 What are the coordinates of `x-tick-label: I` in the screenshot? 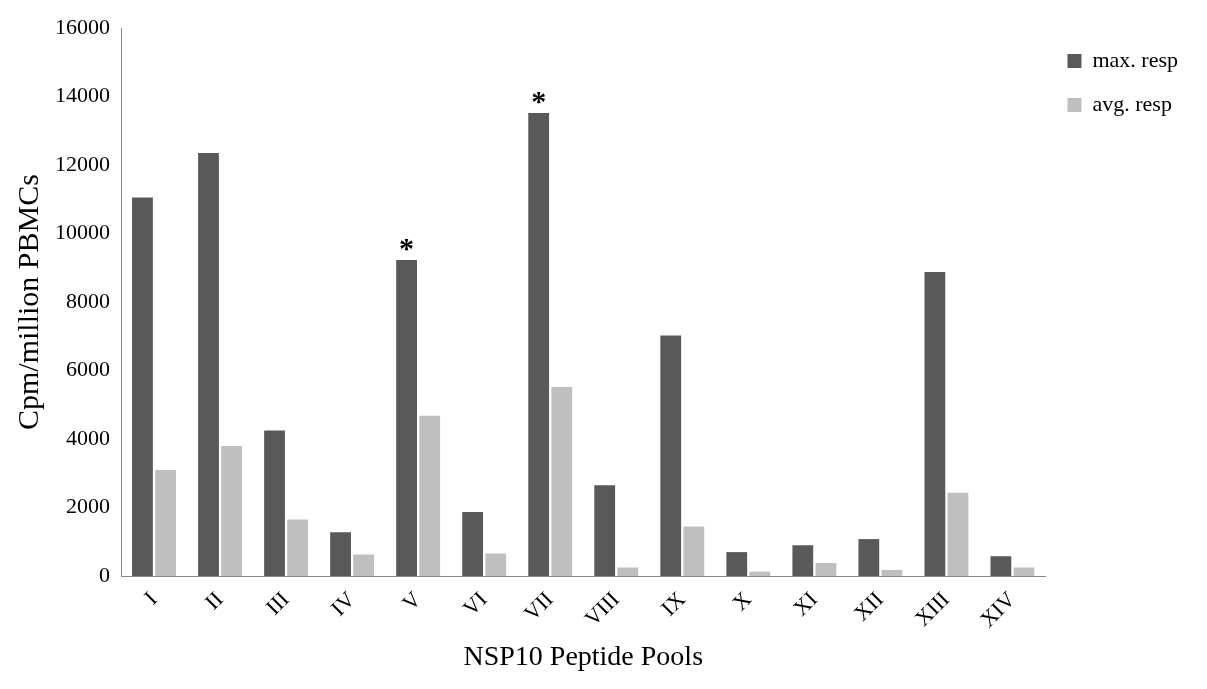 It's located at (150, 598).